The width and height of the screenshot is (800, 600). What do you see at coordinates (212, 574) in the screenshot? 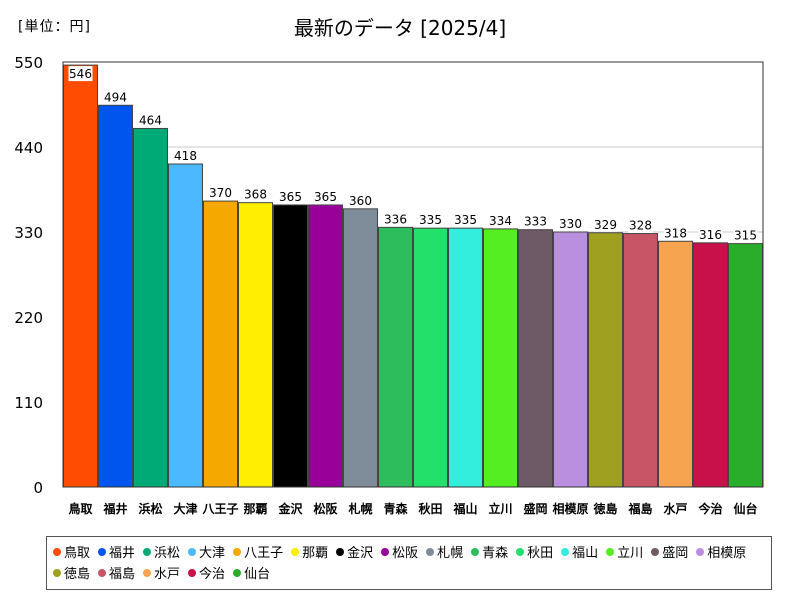
I see `legend-label: 今治` at bounding box center [212, 574].